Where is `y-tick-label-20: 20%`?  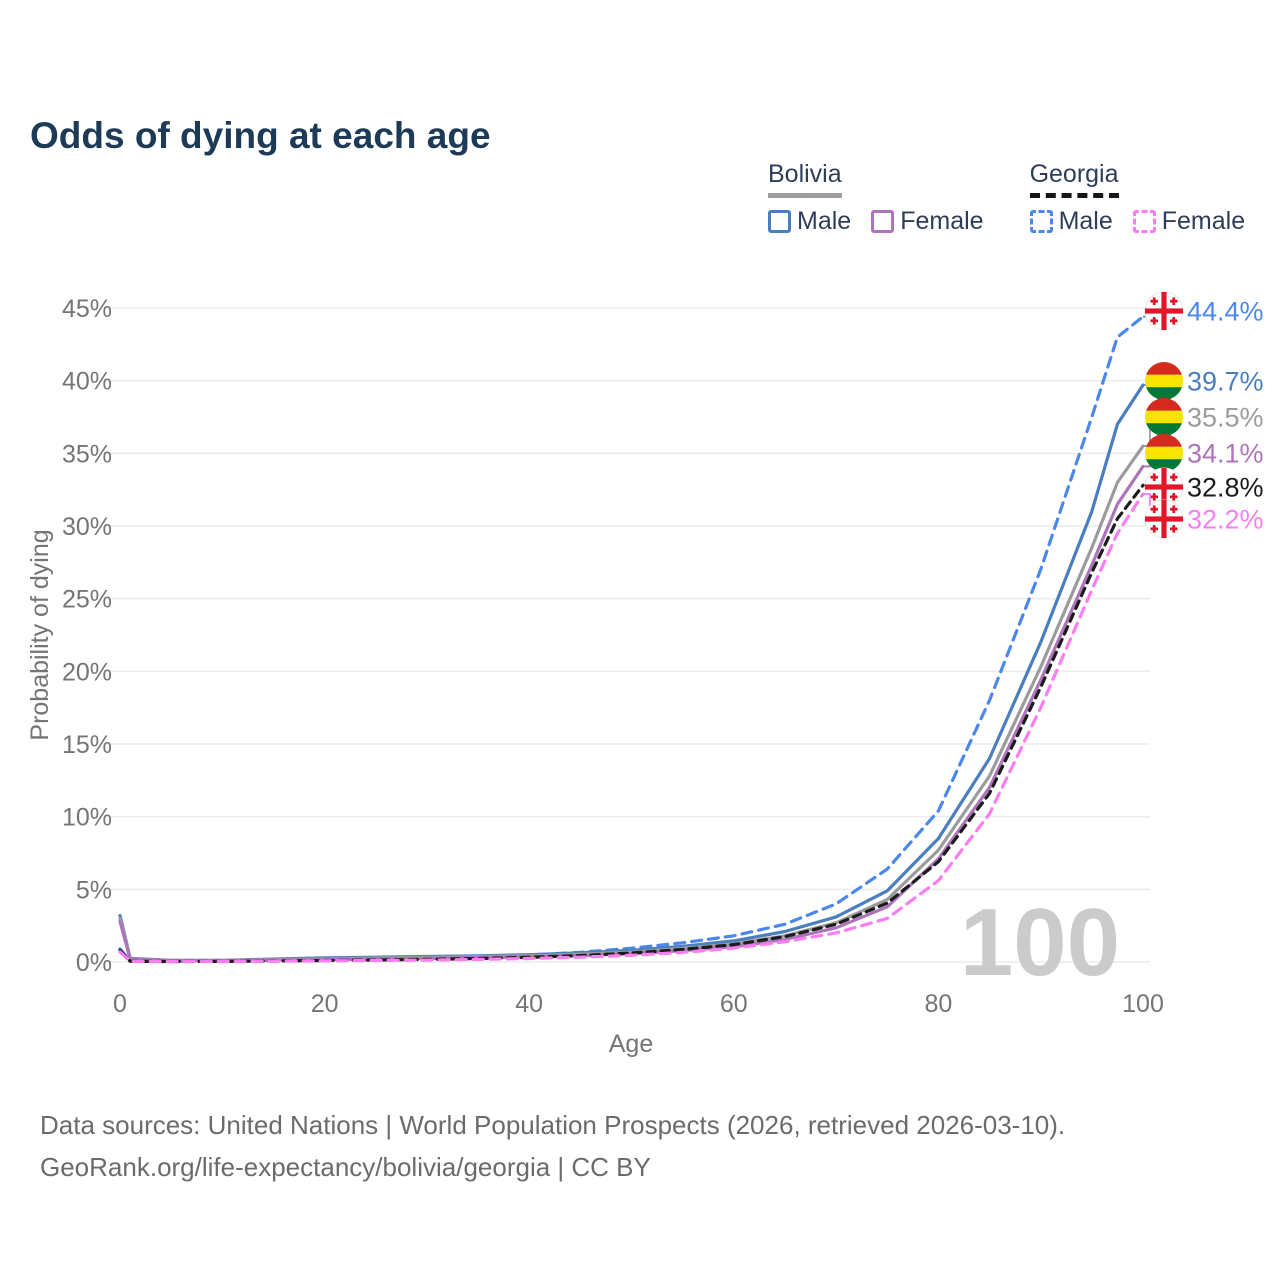
y-tick-label-20: 20% is located at coordinates (87, 672).